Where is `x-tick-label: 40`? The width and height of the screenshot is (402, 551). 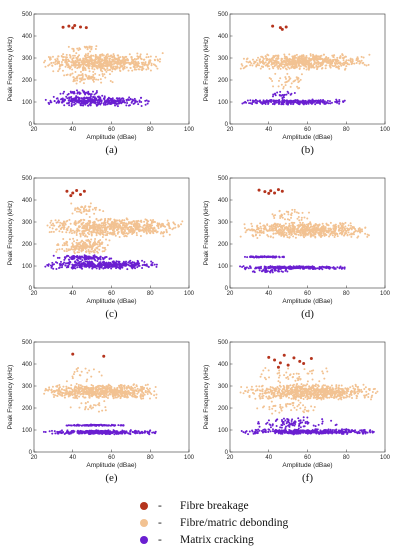
x-tick-label: 40 is located at coordinates (72, 294).